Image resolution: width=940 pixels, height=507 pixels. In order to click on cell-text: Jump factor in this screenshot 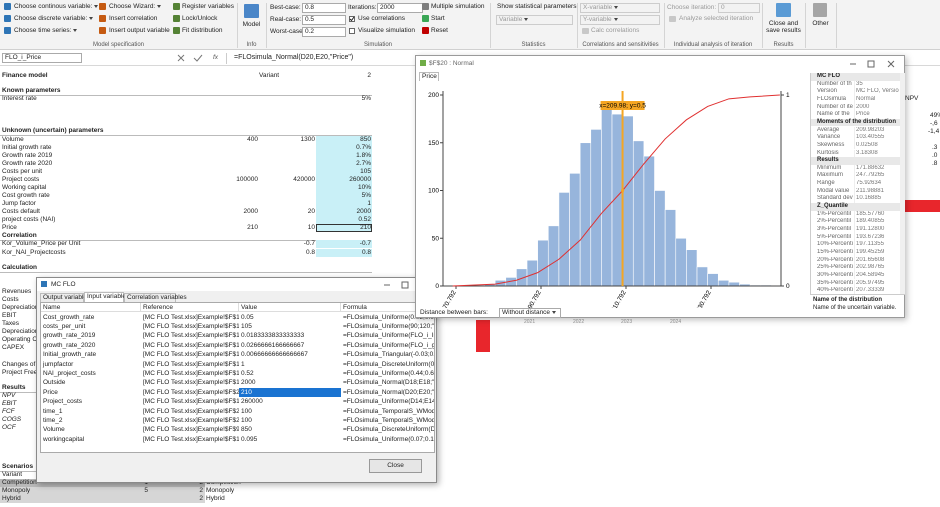, I will do `click(19, 203)`.